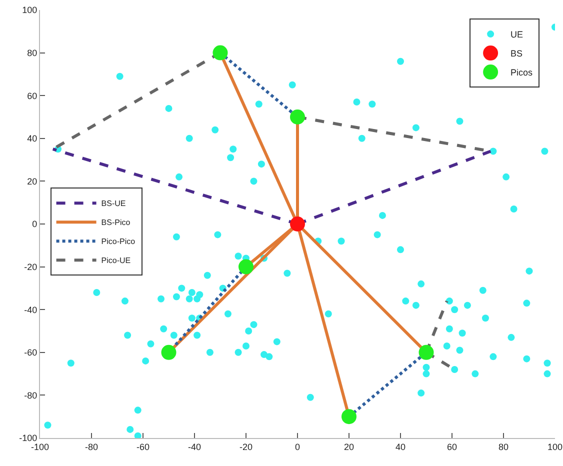  I want to click on x-tick-label: -60, so click(143, 447).